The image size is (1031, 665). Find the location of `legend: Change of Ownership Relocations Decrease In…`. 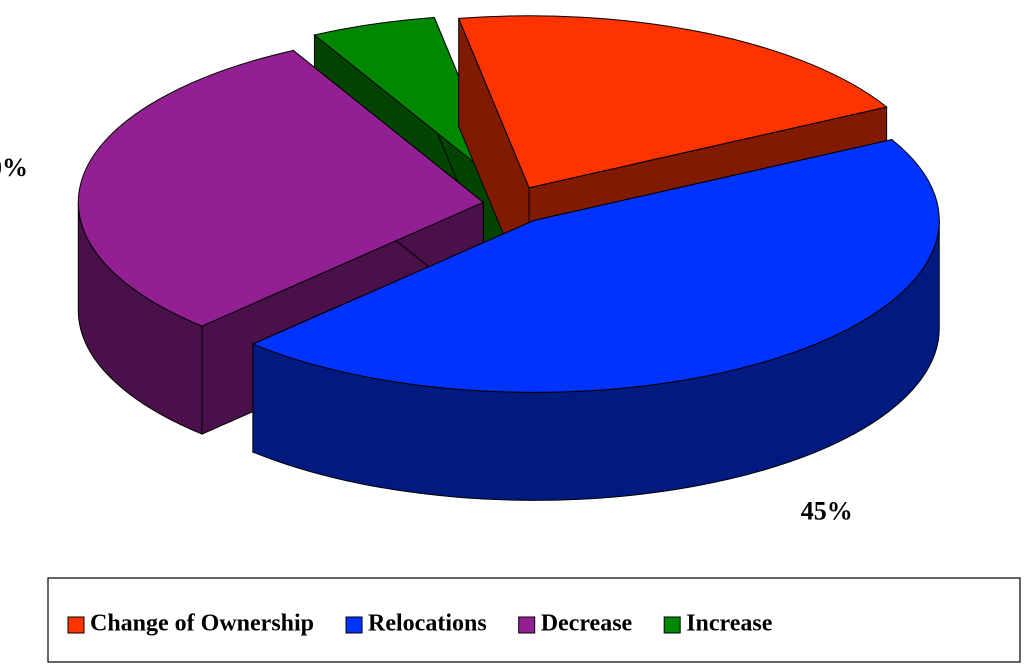

legend: Change of Ownership Relocations Decrease In… is located at coordinates (420, 624).